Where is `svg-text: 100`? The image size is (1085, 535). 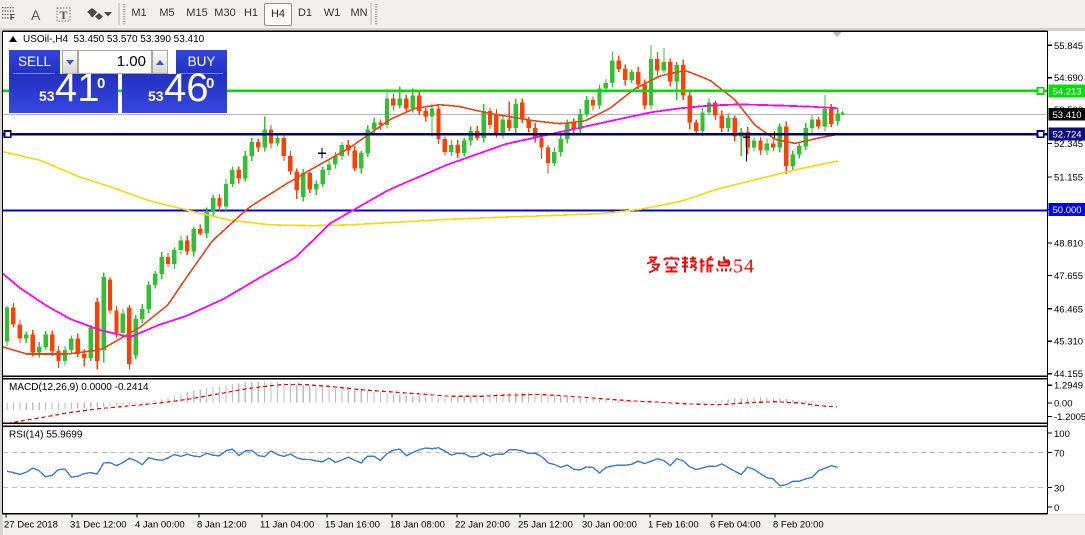 svg-text: 100 is located at coordinates (1062, 434).